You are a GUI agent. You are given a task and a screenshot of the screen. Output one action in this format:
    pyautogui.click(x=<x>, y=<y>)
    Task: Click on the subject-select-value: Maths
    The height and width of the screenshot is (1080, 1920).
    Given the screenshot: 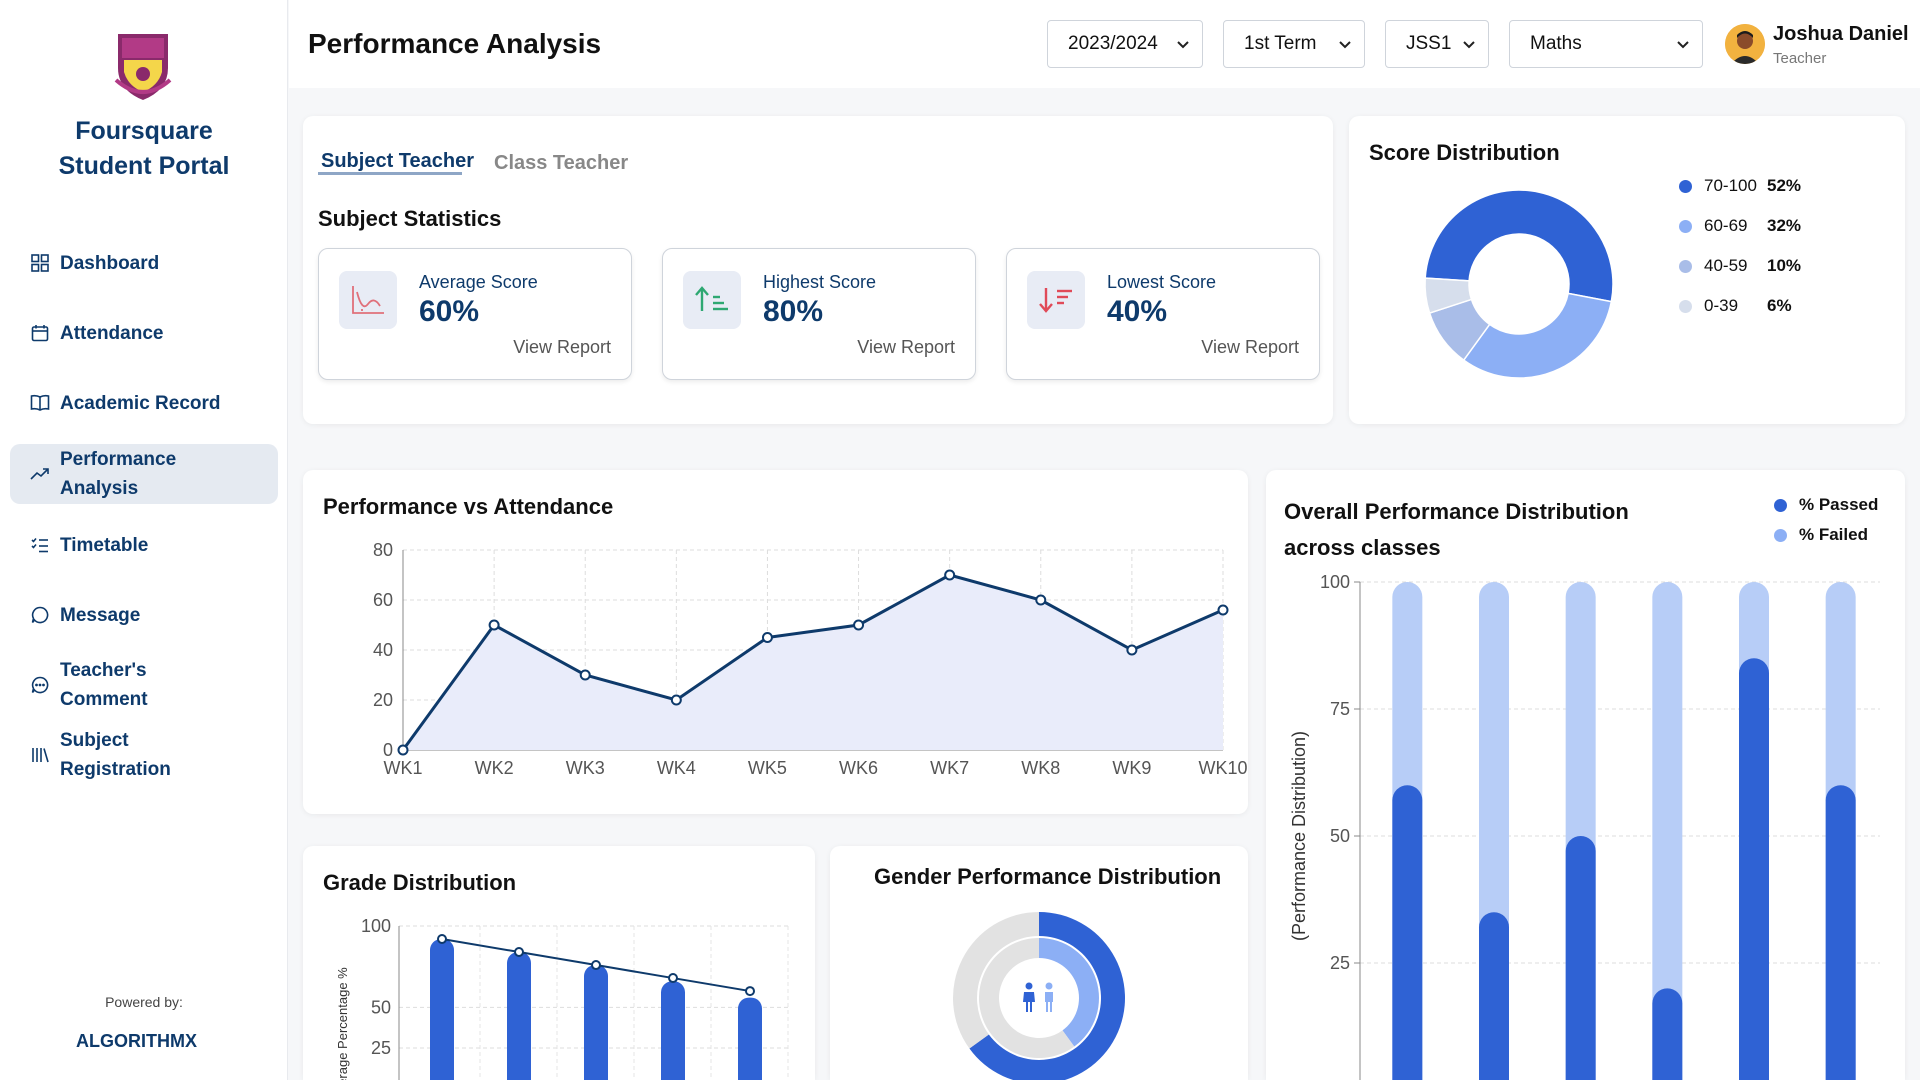 What is the action you would take?
    pyautogui.click(x=1556, y=43)
    